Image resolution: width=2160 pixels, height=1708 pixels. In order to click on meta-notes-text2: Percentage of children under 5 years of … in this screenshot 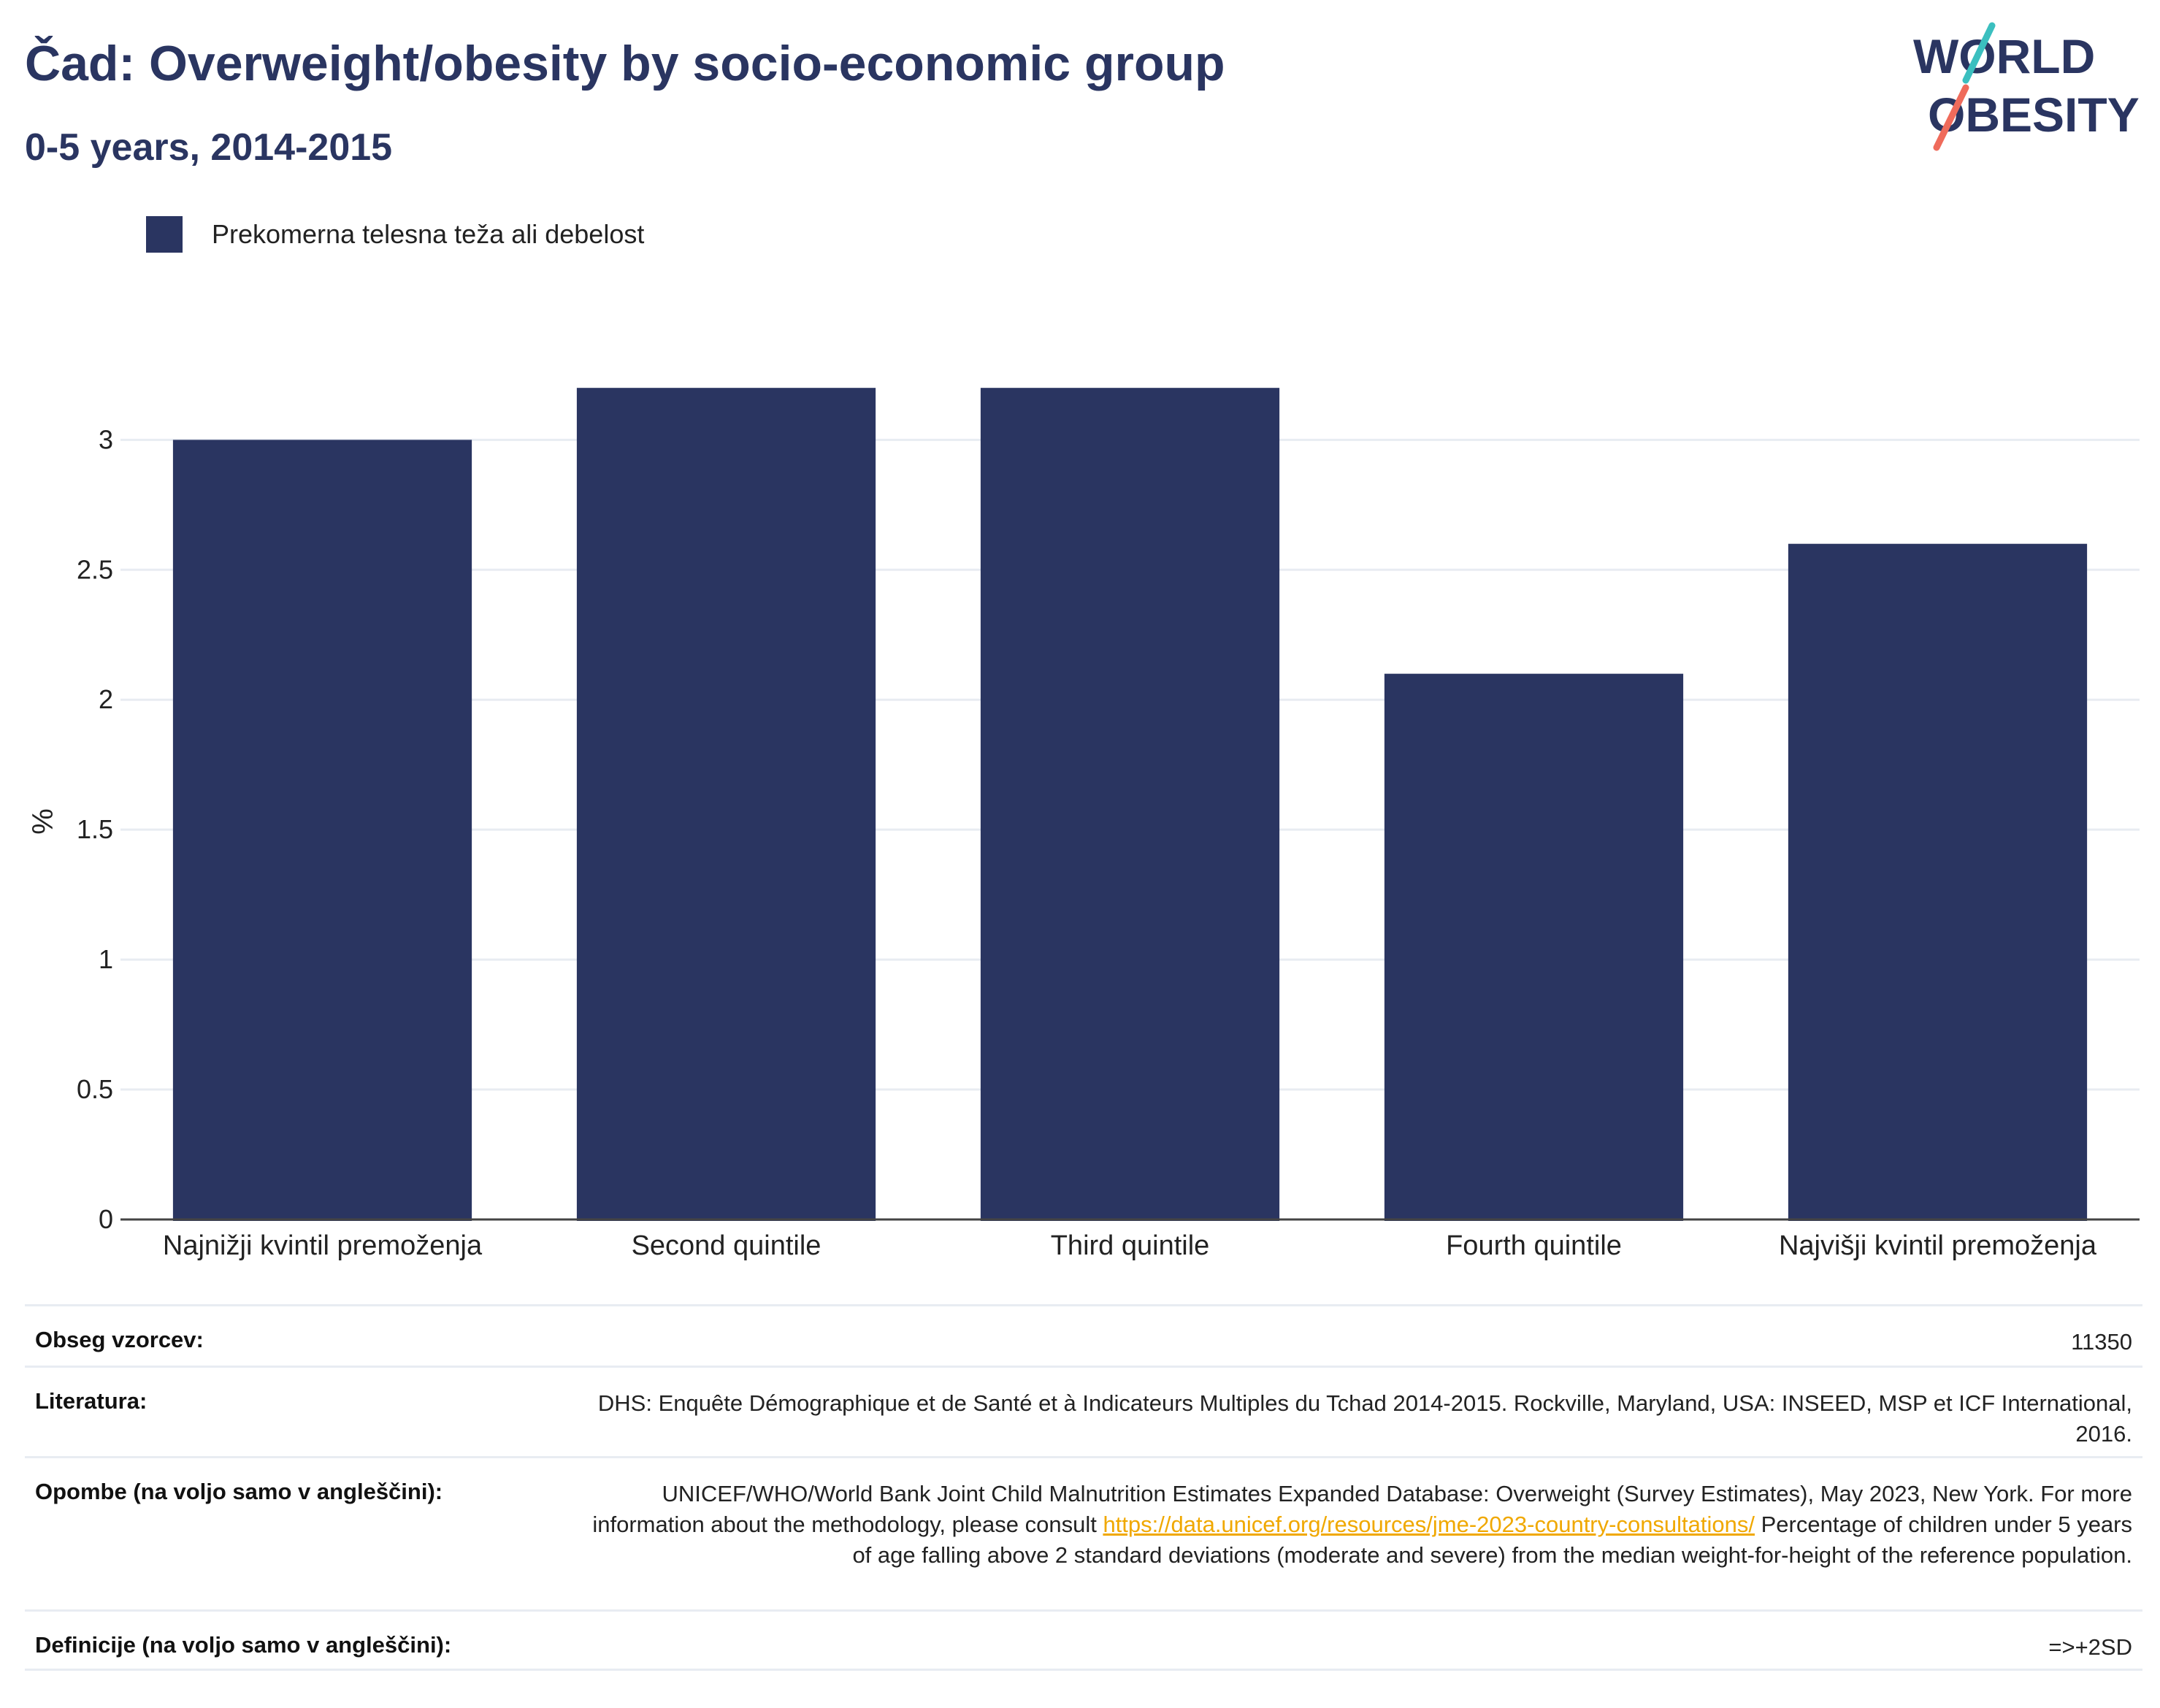, I will do `click(1492, 1540)`.